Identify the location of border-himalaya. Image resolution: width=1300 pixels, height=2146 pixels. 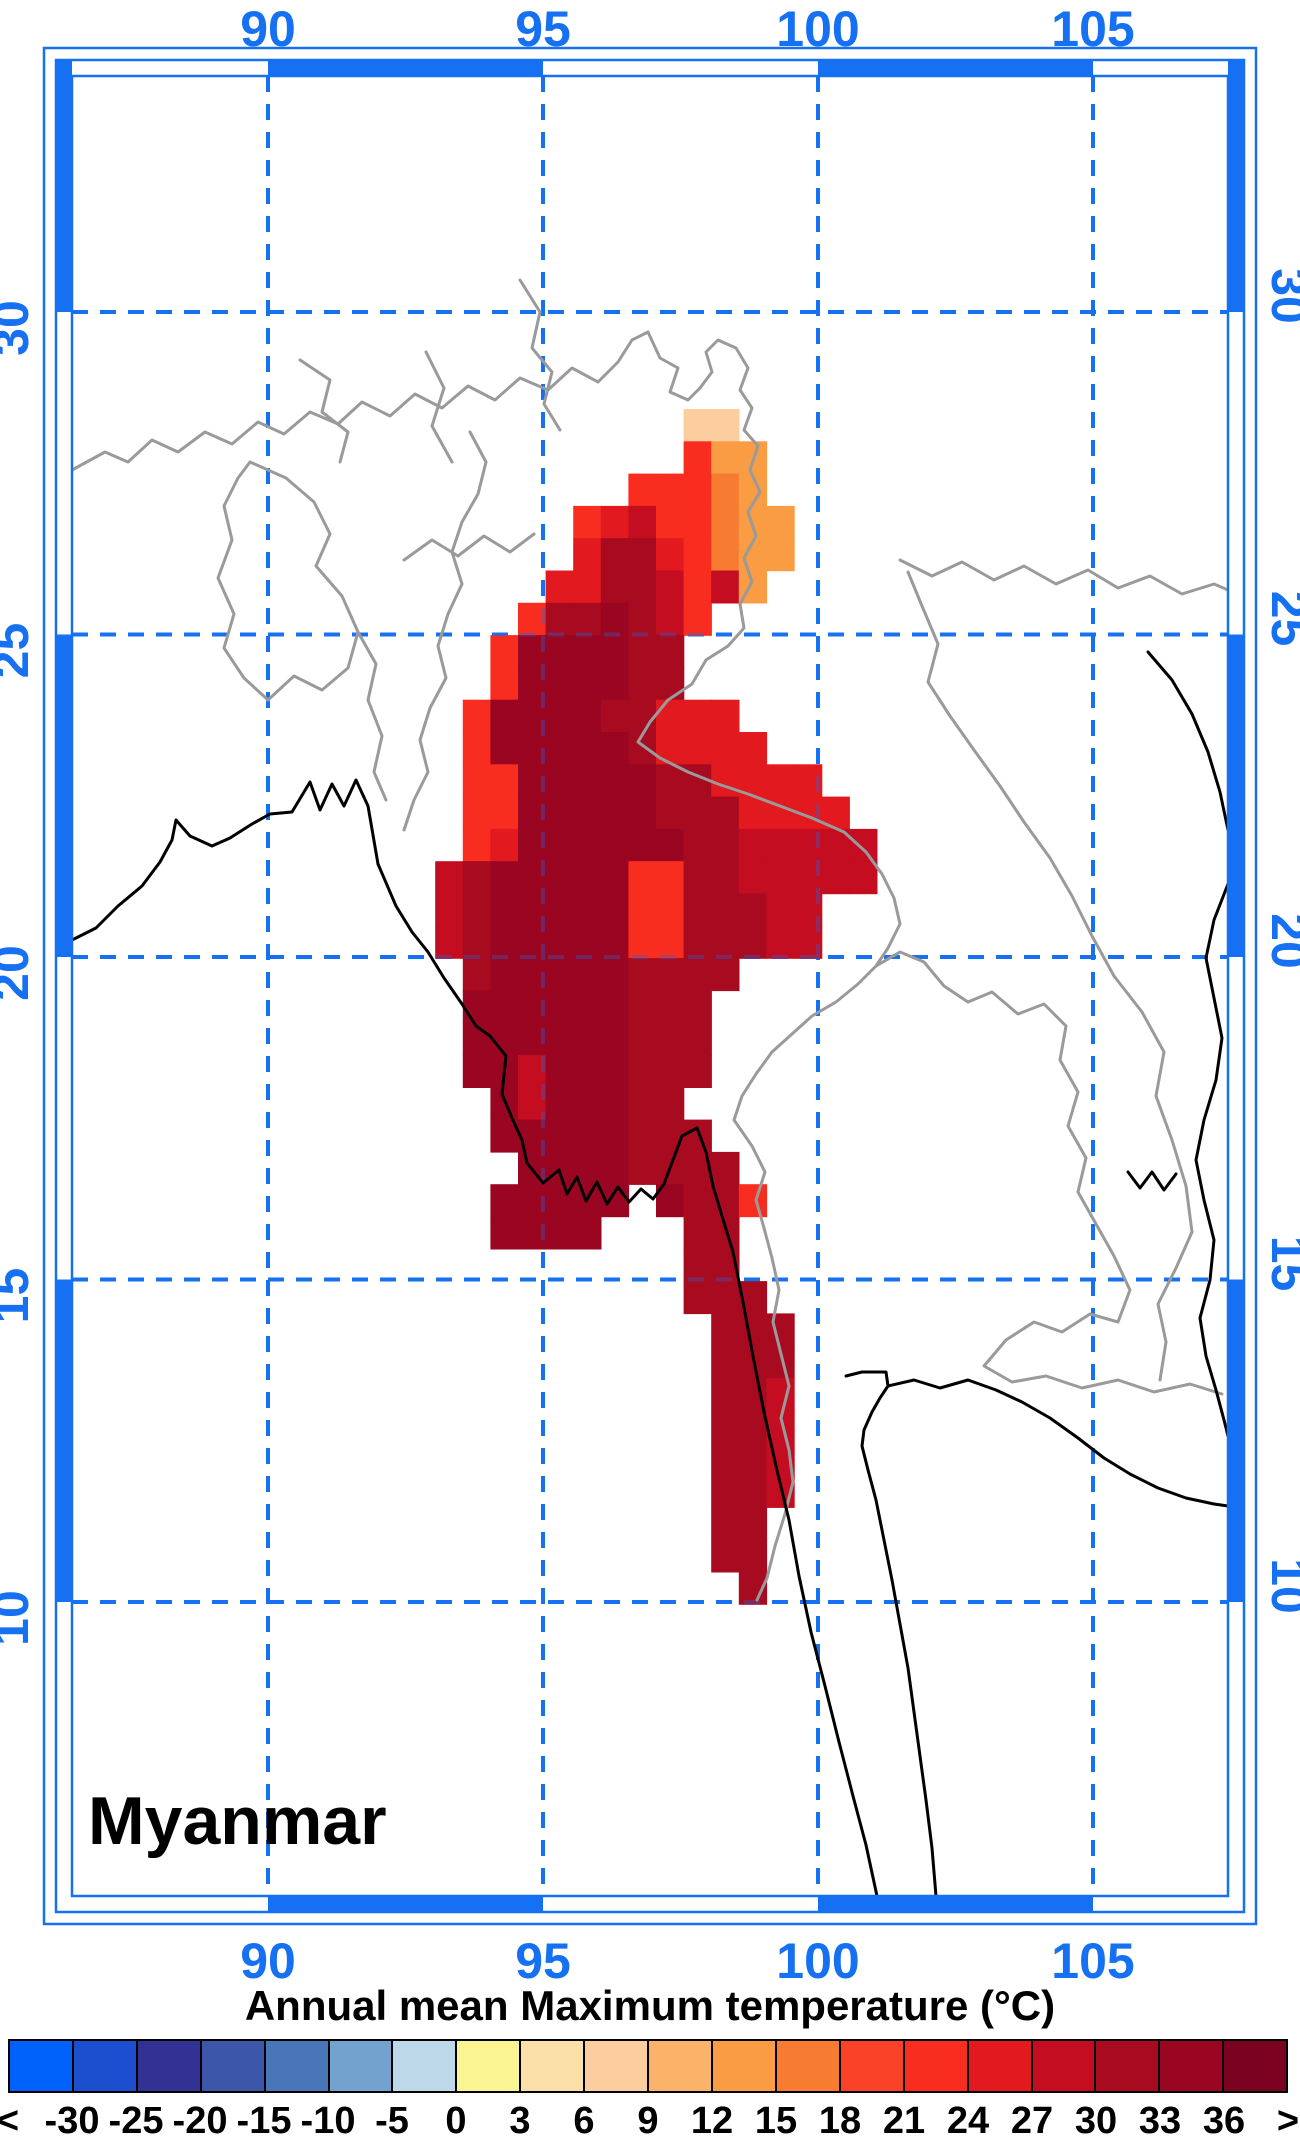
(360, 401).